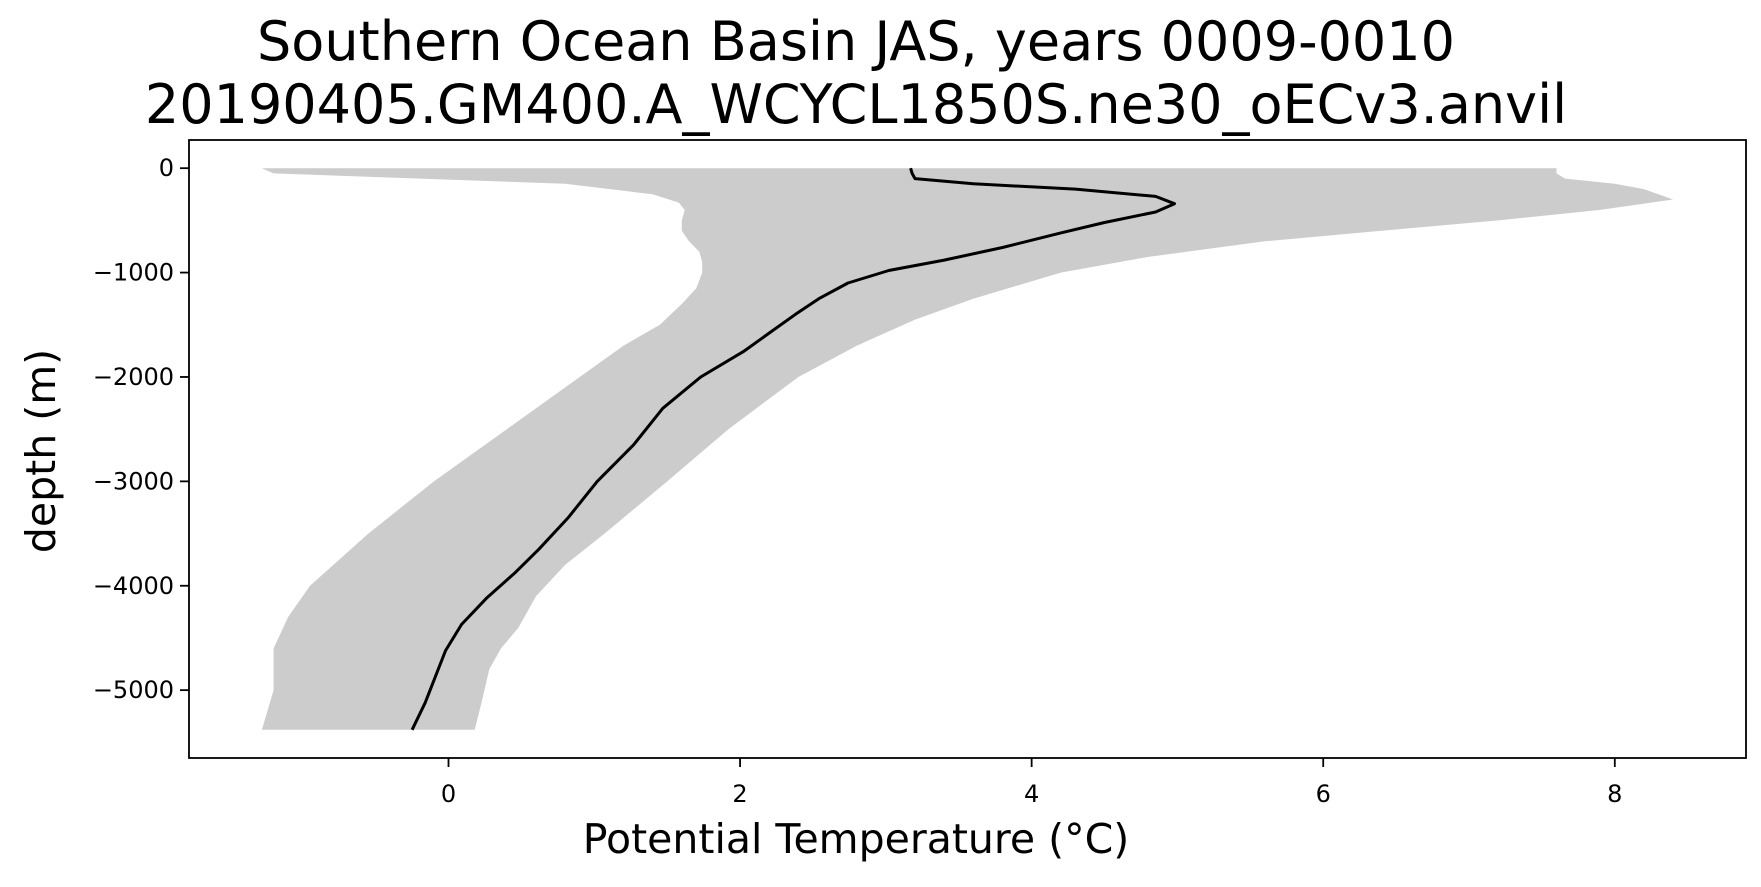  I want to click on x-tick-label: 2, so click(739, 794).